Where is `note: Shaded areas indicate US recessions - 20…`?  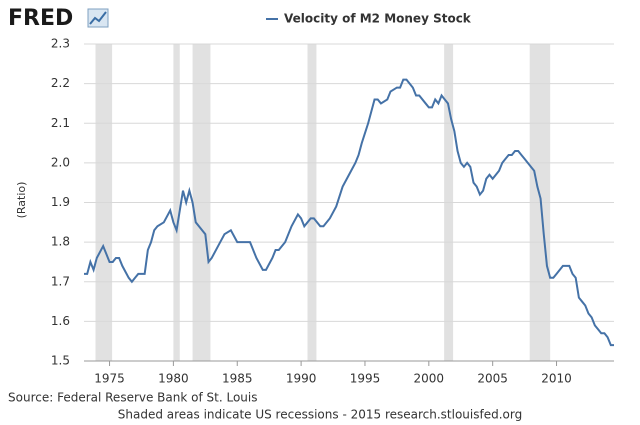 note: Shaded areas indicate US recessions - 20… is located at coordinates (320, 415).